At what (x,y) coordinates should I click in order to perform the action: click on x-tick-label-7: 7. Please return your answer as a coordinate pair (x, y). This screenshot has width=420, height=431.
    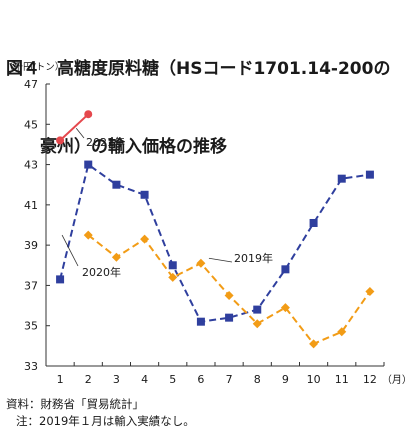
    Looking at the image, I should click on (229, 379).